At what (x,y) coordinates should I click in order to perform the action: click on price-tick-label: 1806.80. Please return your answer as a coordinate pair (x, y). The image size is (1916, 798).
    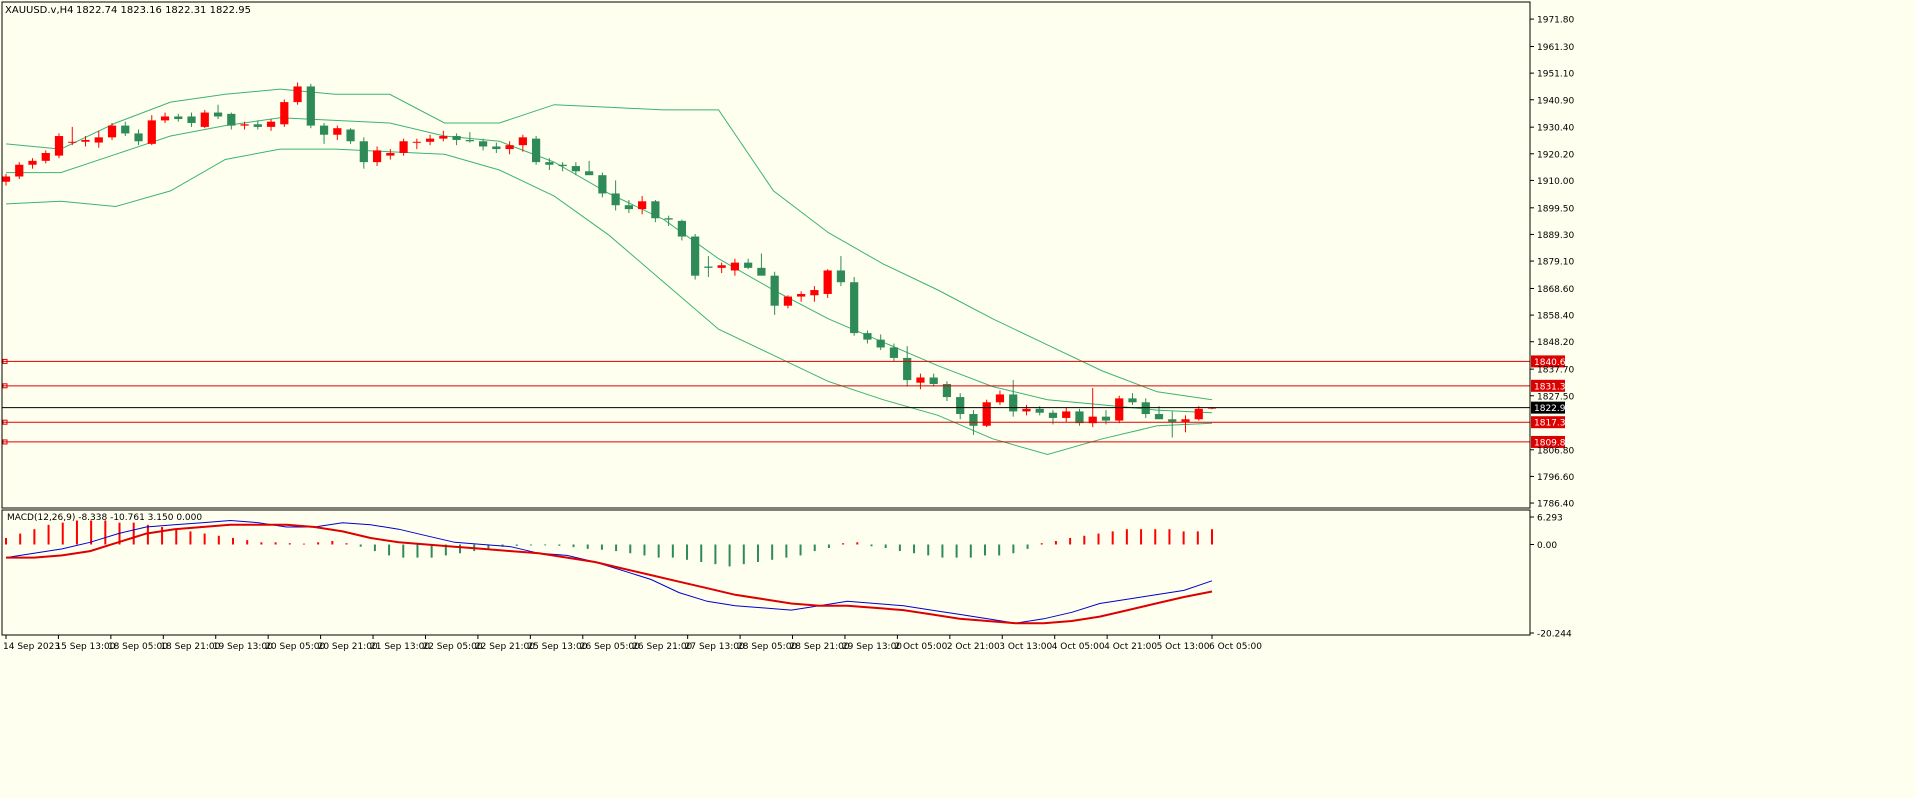
    Looking at the image, I should click on (1555, 451).